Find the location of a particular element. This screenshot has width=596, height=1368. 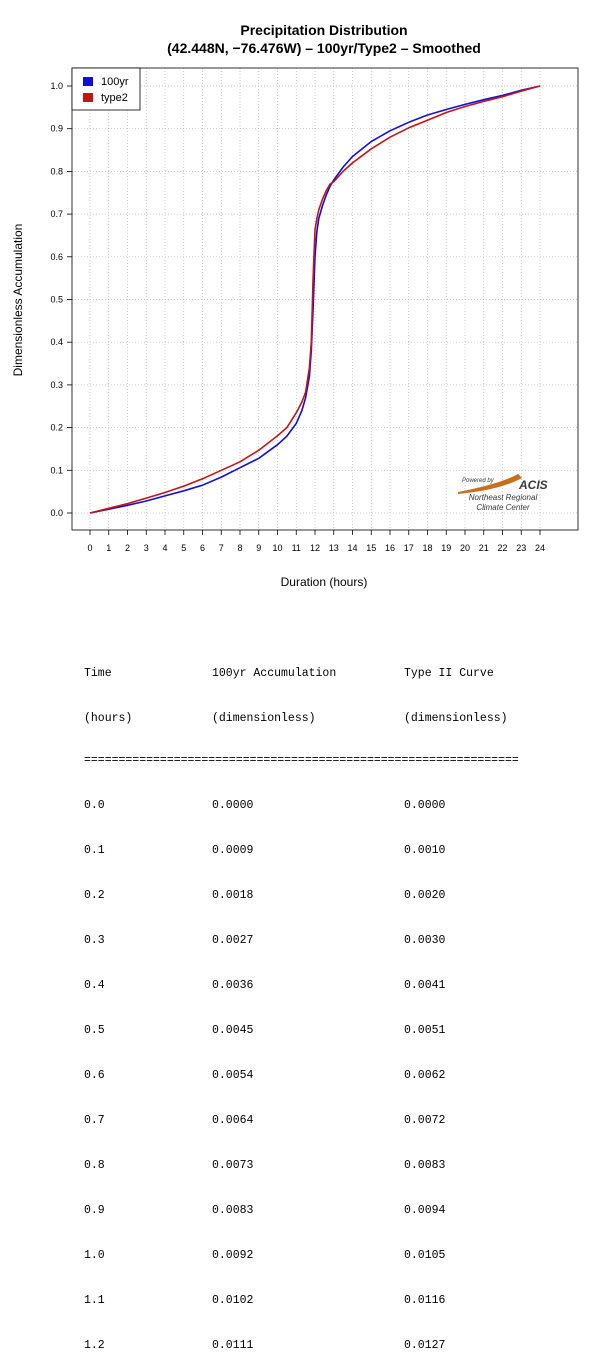

time-cell: 0.3 is located at coordinates (94, 940).